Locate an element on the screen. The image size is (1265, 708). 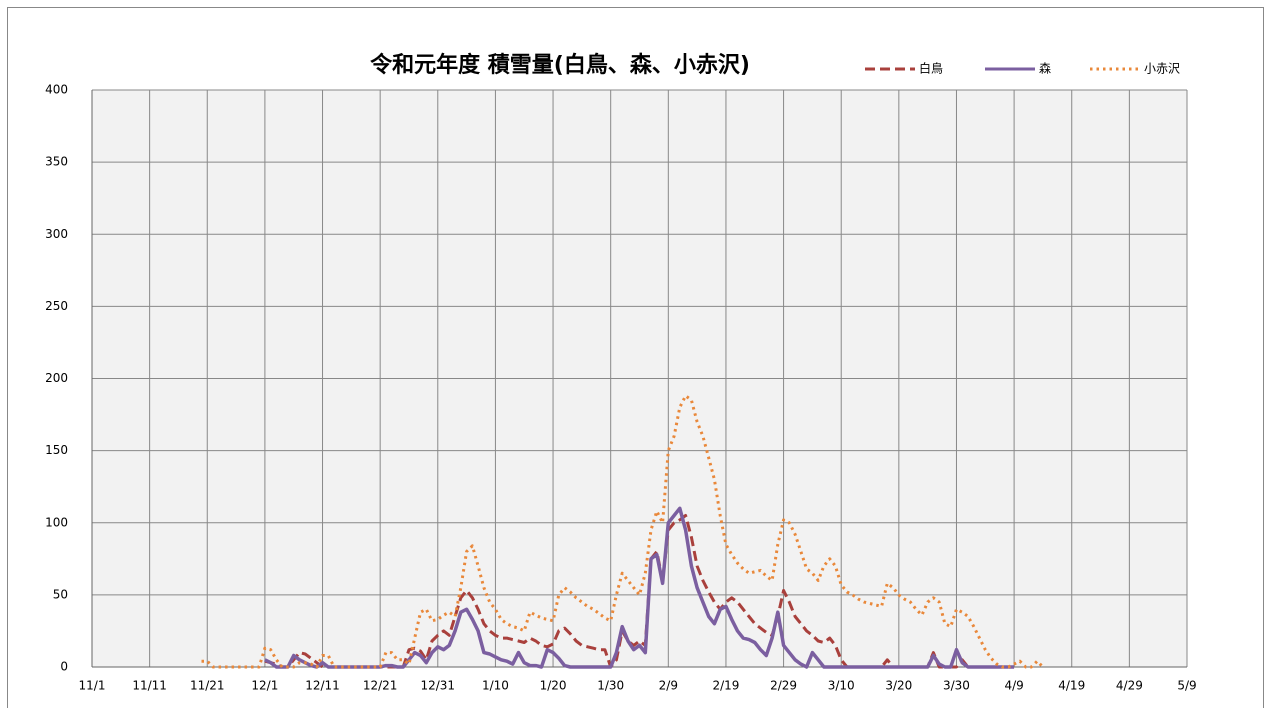
x-tick-label: 3/10 is located at coordinates (841, 686).